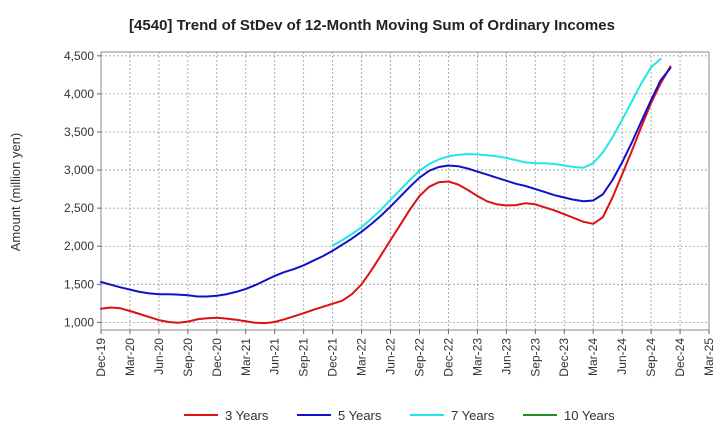  I want to click on x-tick-label: Jun-21, so click(275, 356).